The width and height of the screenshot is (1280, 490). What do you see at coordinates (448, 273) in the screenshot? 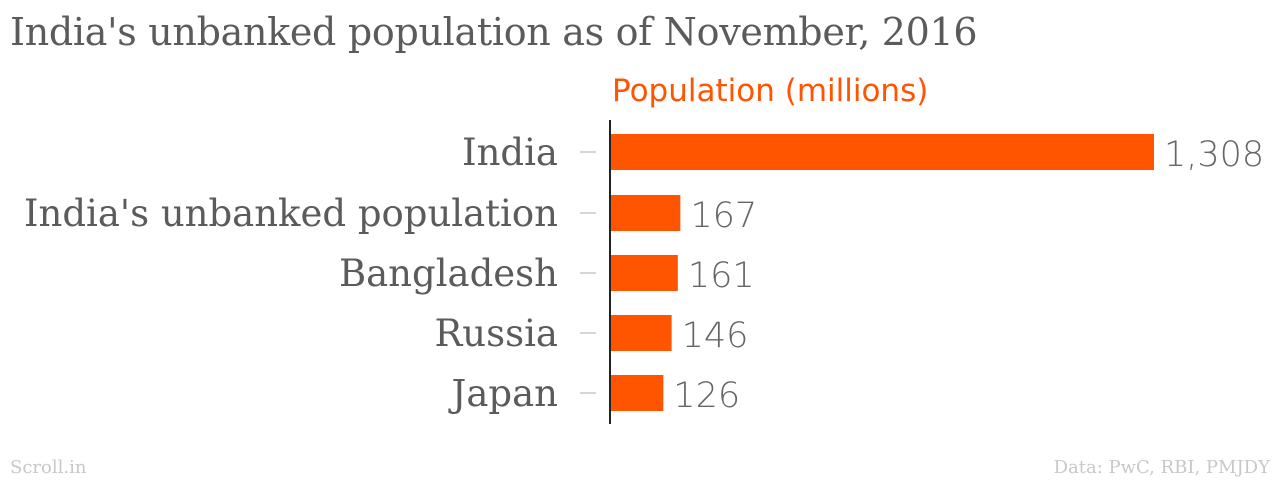
I see `category-label: Bangladesh` at bounding box center [448, 273].